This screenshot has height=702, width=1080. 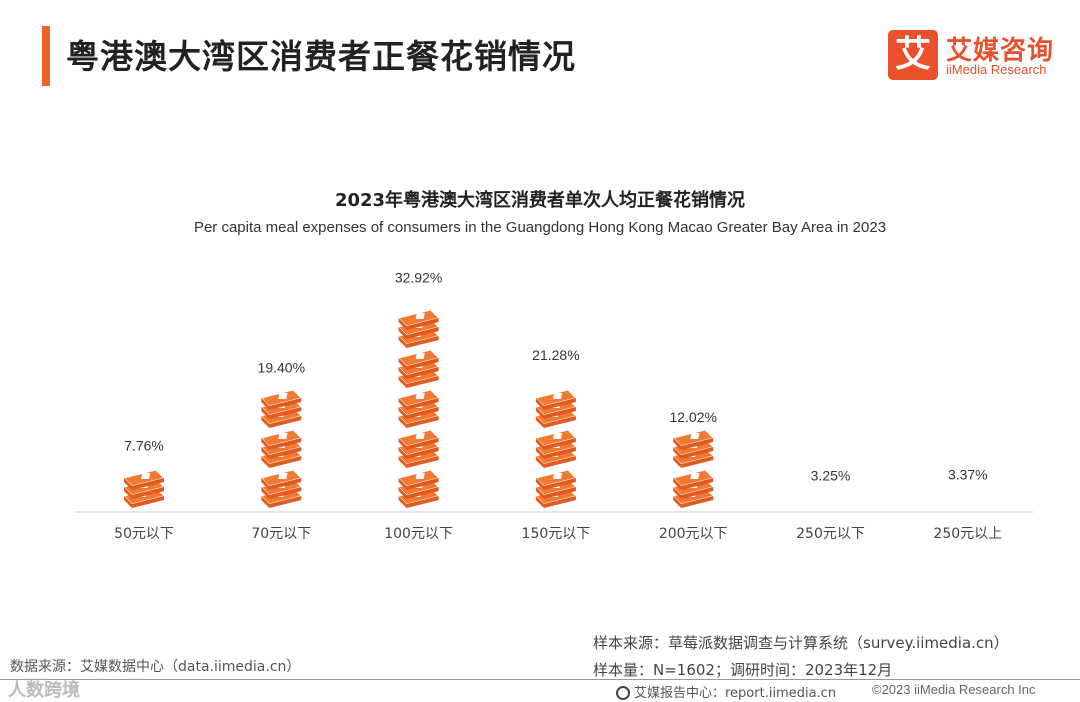 What do you see at coordinates (692, 417) in the screenshot?
I see `value-label: 12.02%` at bounding box center [692, 417].